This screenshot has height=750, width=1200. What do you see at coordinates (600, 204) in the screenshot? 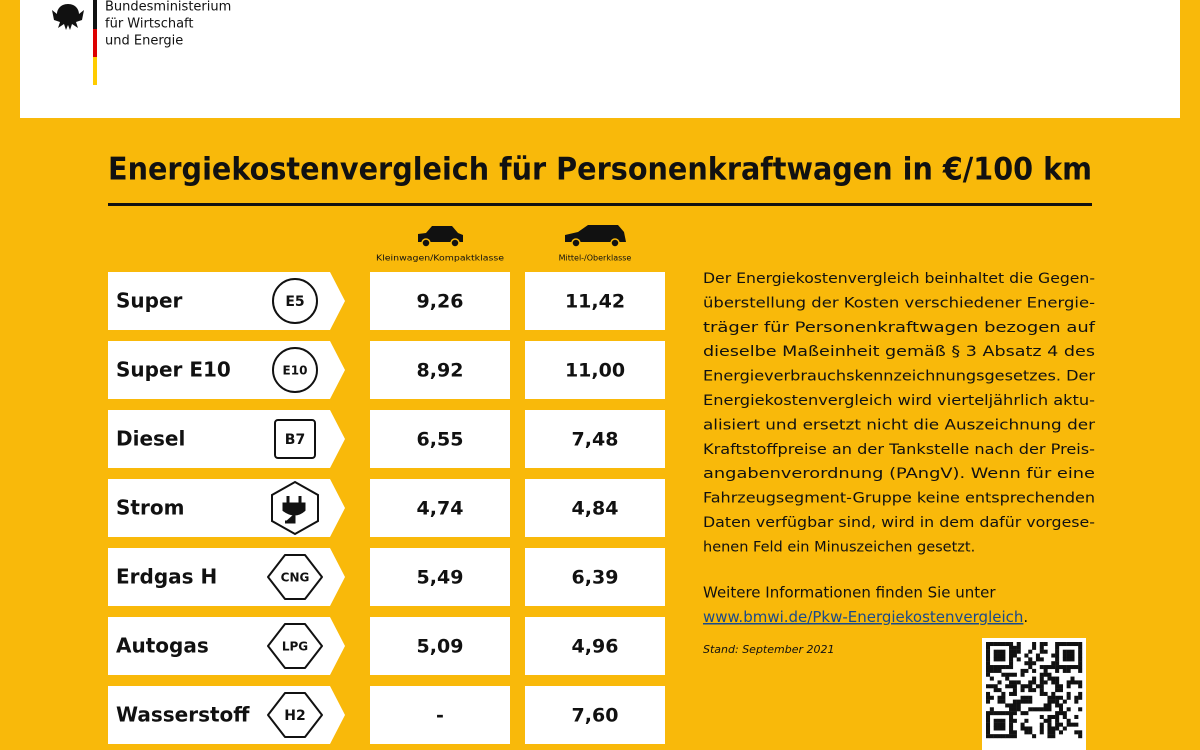
I see `title-rule` at bounding box center [600, 204].